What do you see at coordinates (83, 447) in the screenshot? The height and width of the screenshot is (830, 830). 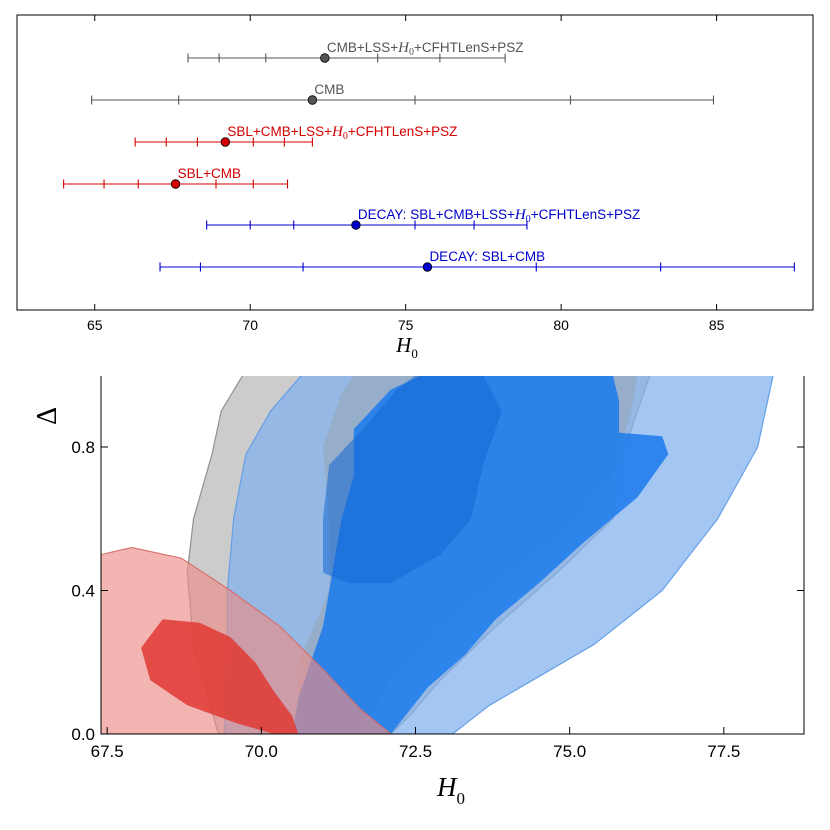 I see `y-tick-label: 0.8` at bounding box center [83, 447].